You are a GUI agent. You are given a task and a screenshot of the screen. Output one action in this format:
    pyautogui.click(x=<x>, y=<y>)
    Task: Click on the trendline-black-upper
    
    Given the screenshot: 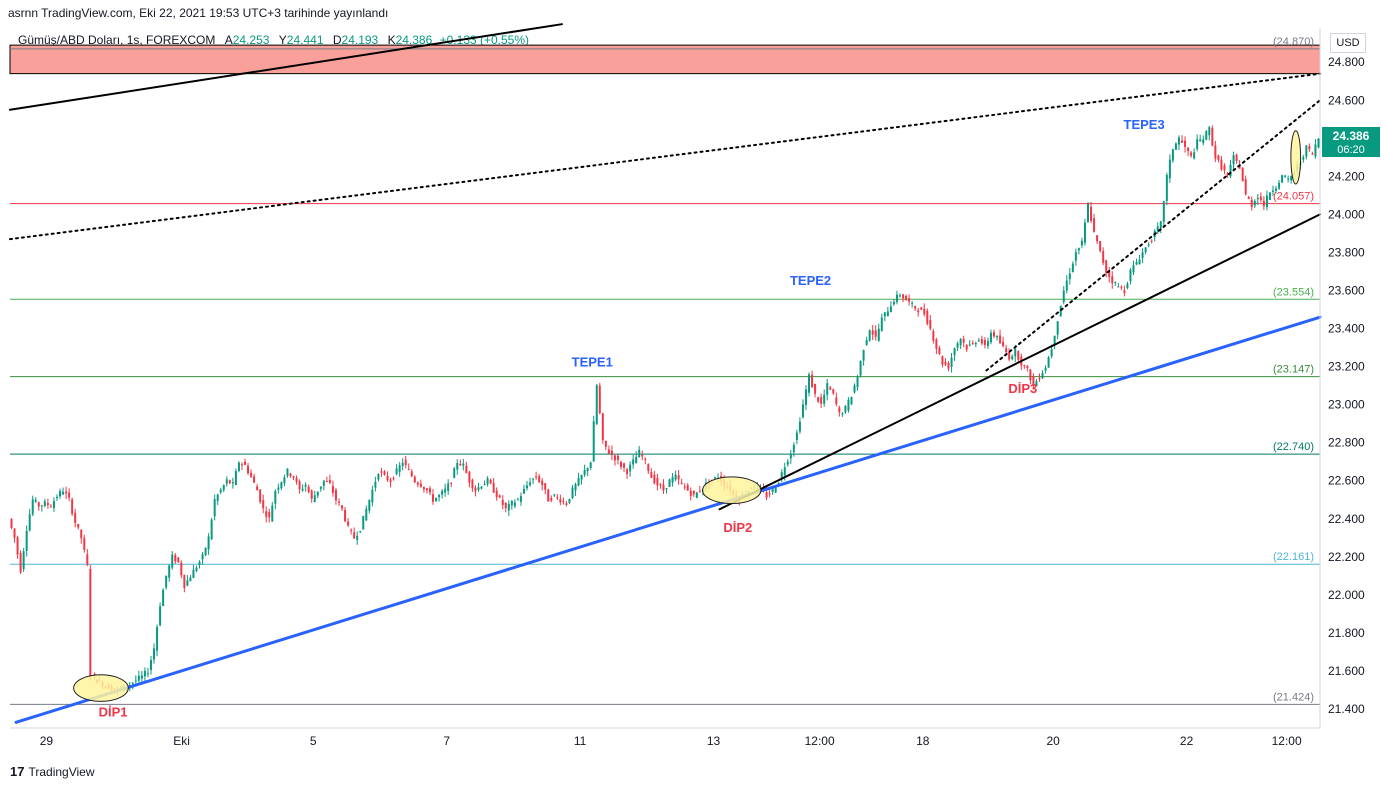 What is the action you would take?
    pyautogui.click(x=286, y=67)
    